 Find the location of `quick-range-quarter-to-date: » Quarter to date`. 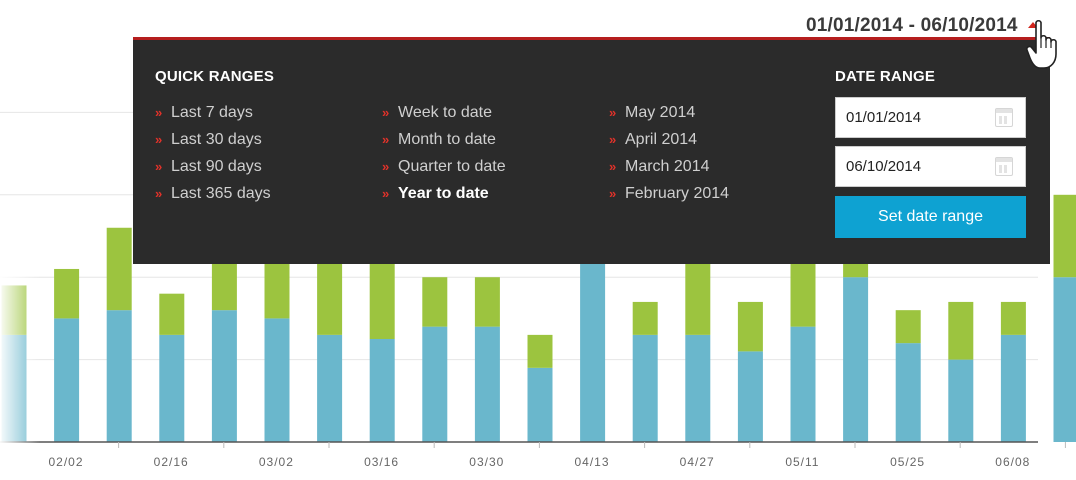

quick-range-quarter-to-date: » Quarter to date is located at coordinates (444, 166).